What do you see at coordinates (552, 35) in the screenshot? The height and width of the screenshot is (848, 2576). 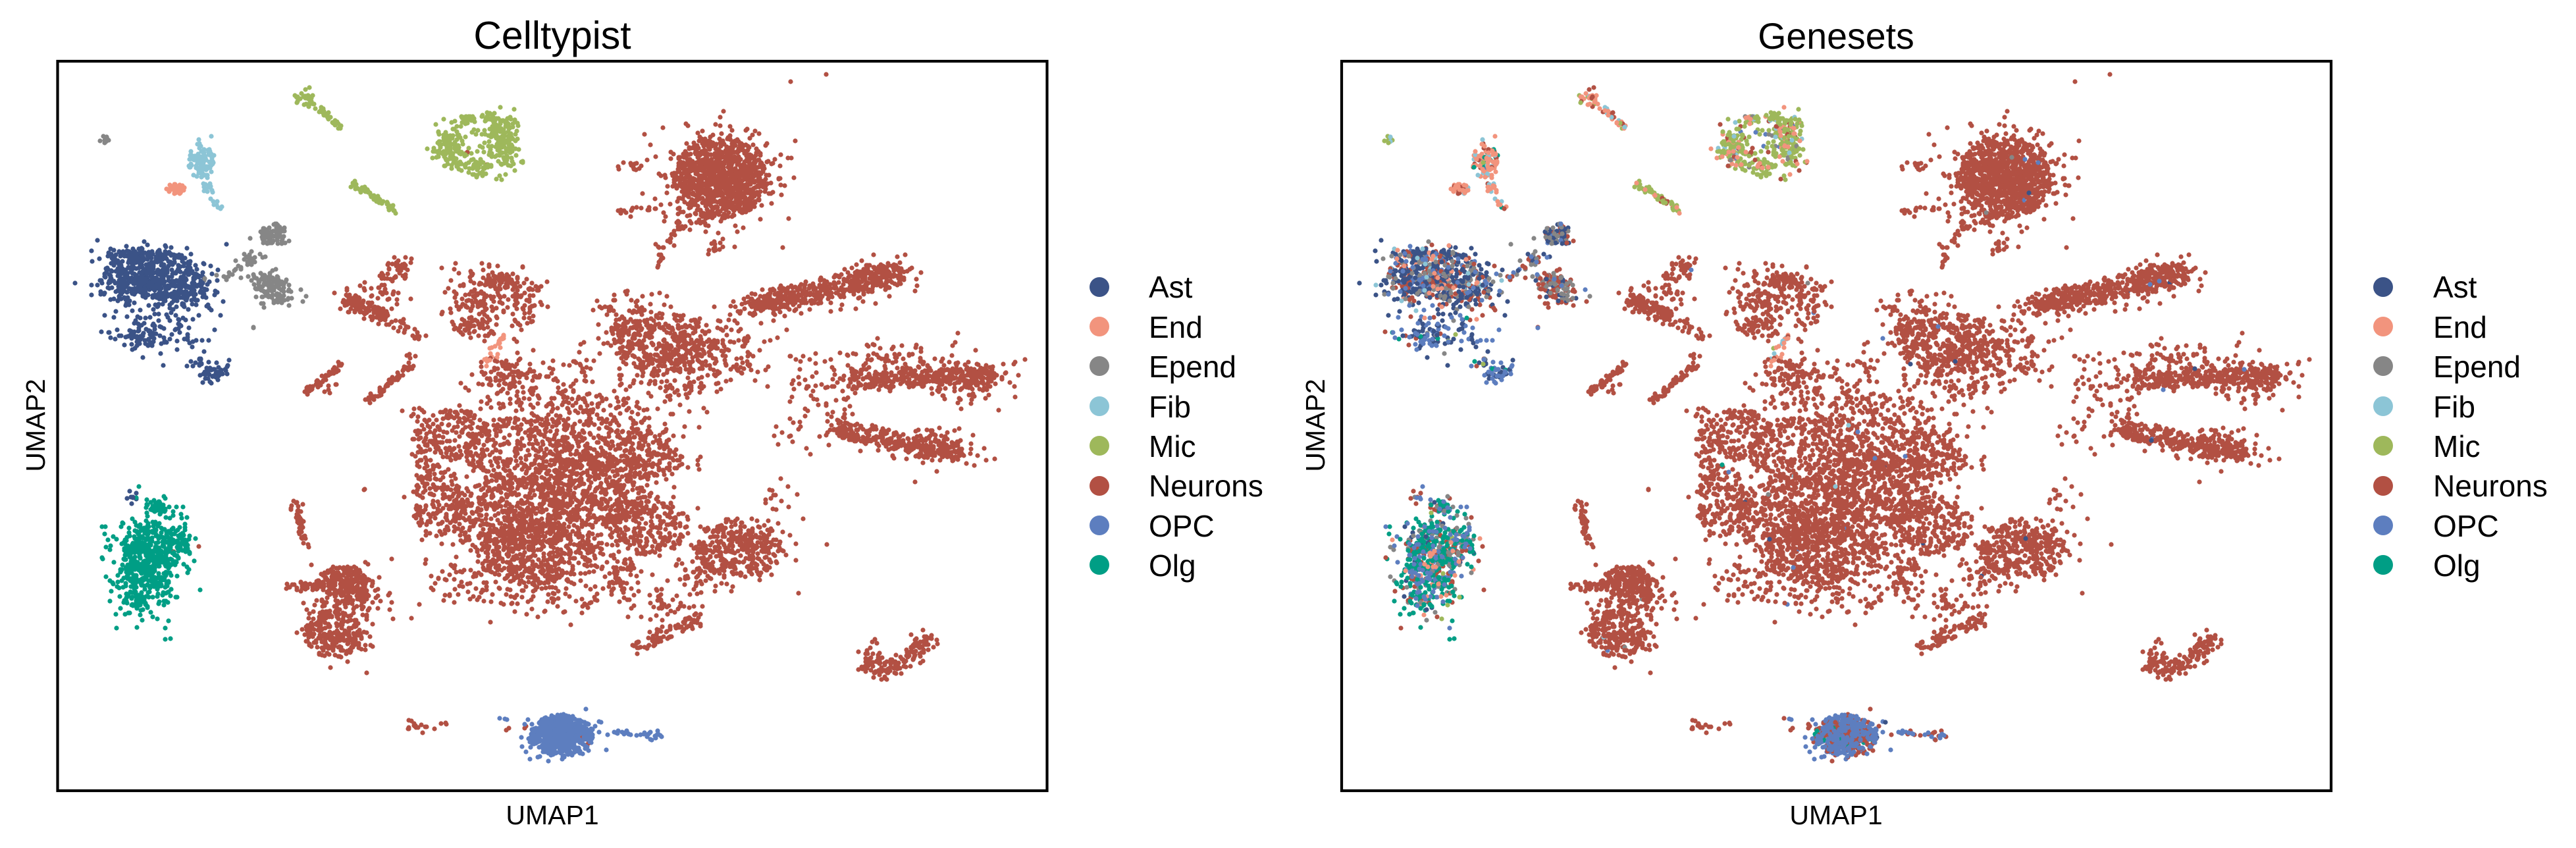 I see `svg-text: Celltypist` at bounding box center [552, 35].